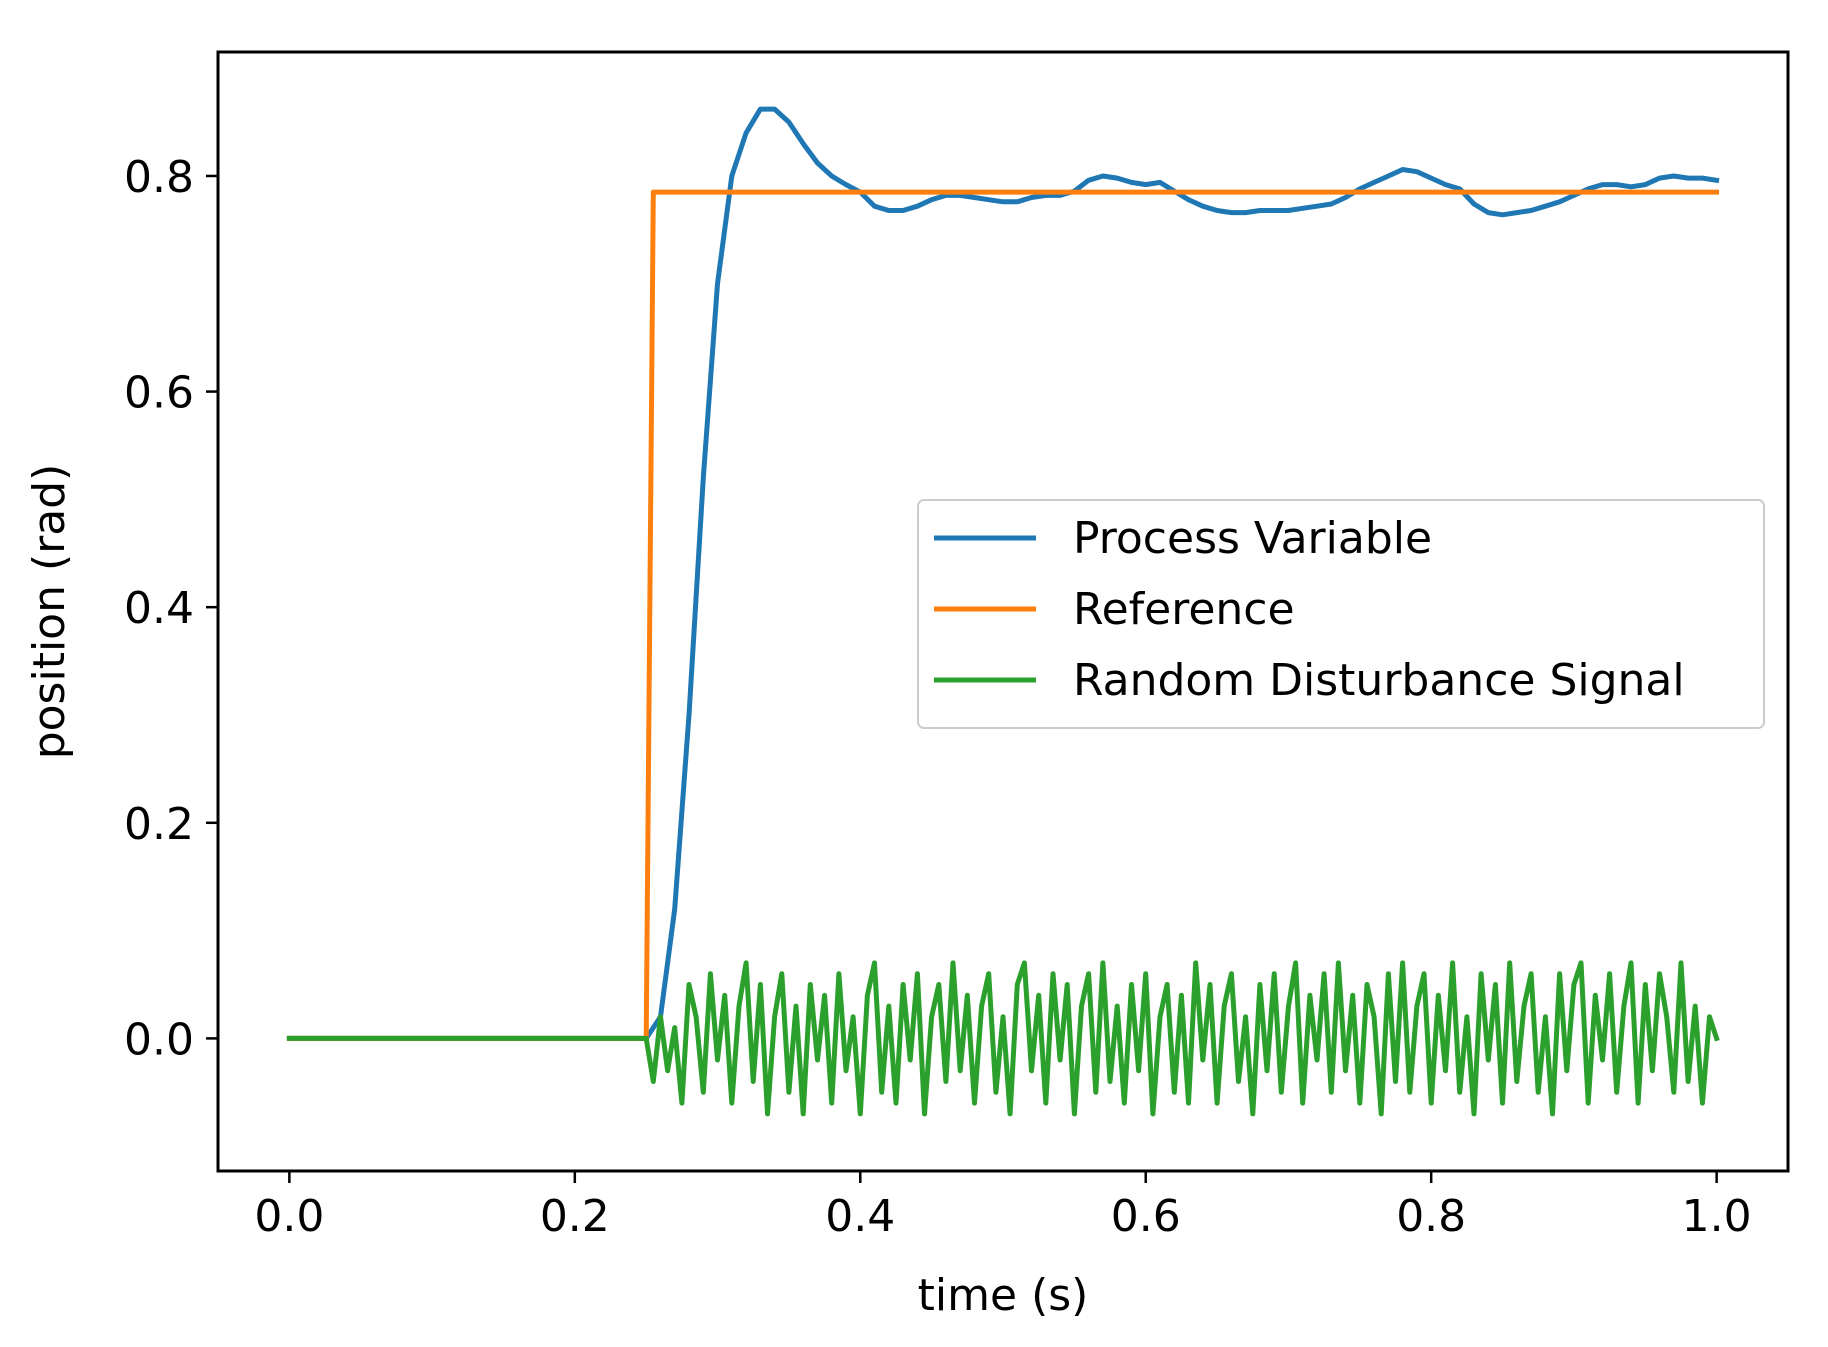  What do you see at coordinates (159, 1039) in the screenshot?
I see `y-tick-label: 0.0` at bounding box center [159, 1039].